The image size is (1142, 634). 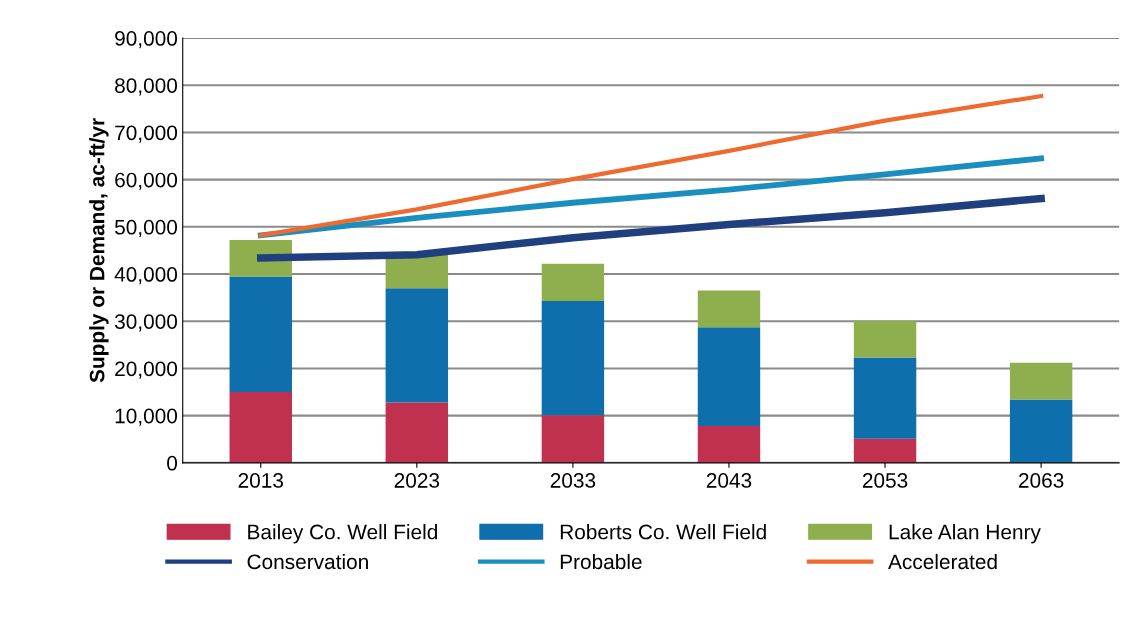 I want to click on y-tick-label: 50,000, so click(x=146, y=228).